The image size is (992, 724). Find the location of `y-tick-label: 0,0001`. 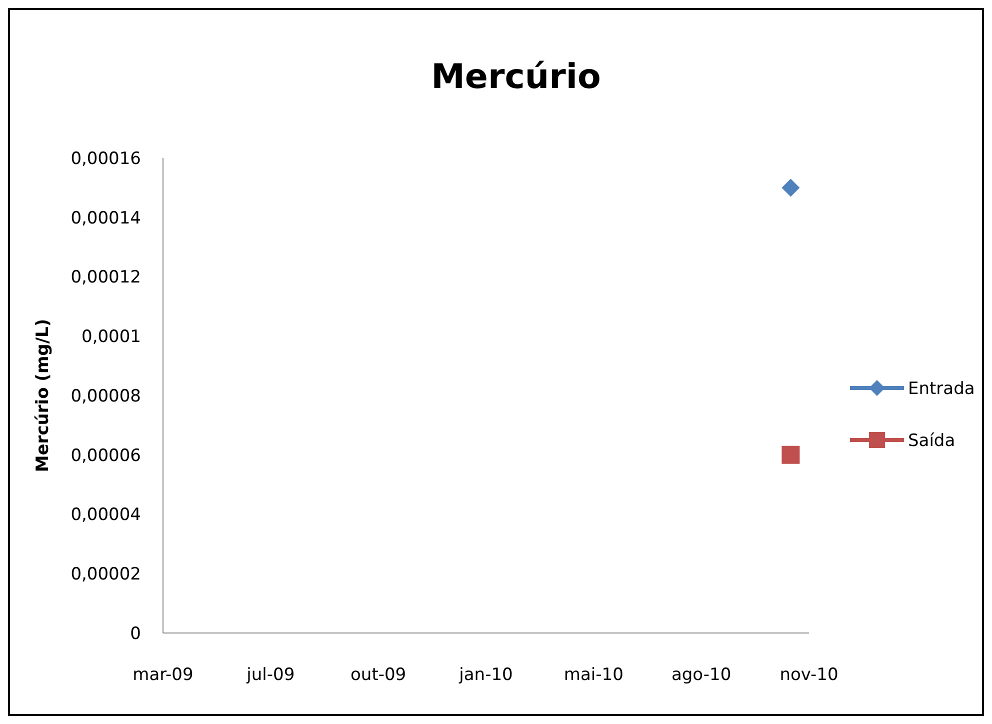

y-tick-label: 0,0001 is located at coordinates (111, 337).